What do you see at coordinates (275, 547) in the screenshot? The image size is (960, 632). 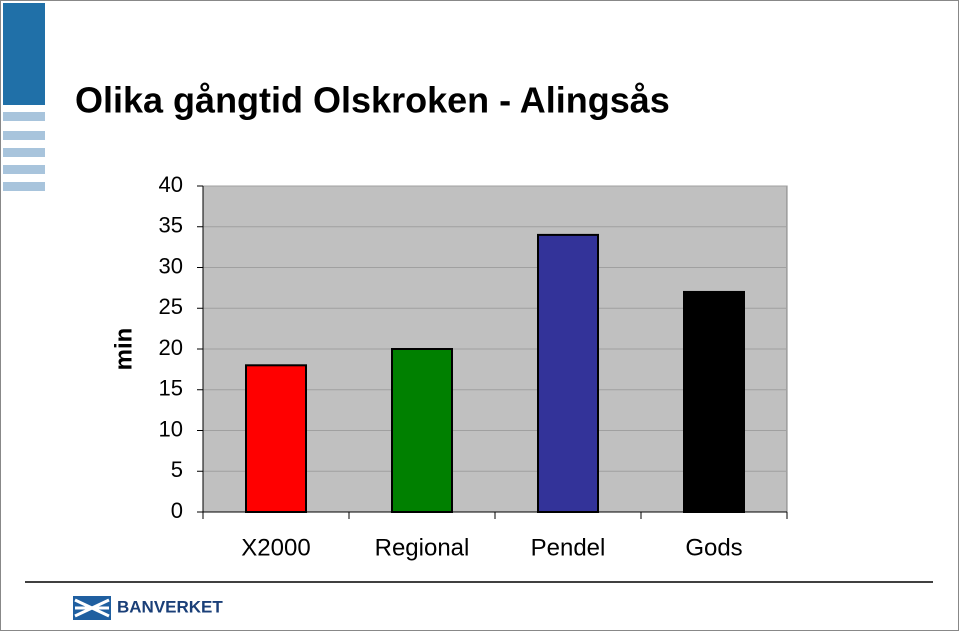 I see `x-tick-label: X2000` at bounding box center [275, 547].